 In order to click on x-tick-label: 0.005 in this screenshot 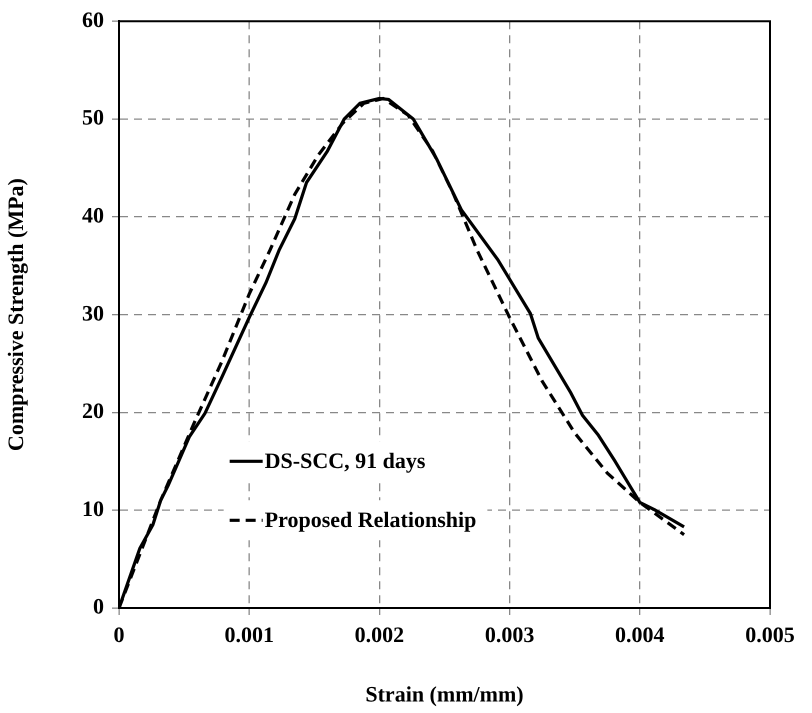, I will do `click(770, 634)`.